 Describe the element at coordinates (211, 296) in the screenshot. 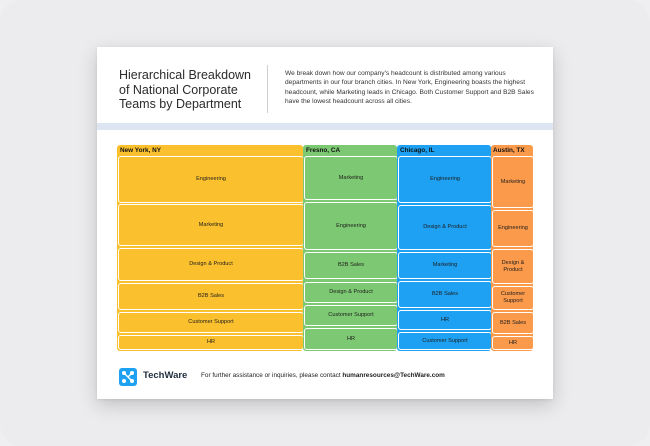

I see `block-new-york-b2b-sales: B2B Sales` at that location.